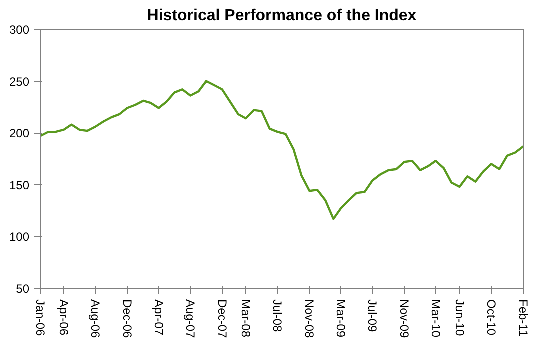 This screenshot has width=545, height=350. What do you see at coordinates (19, 237) in the screenshot?
I see `y-tick-label: 100` at bounding box center [19, 237].